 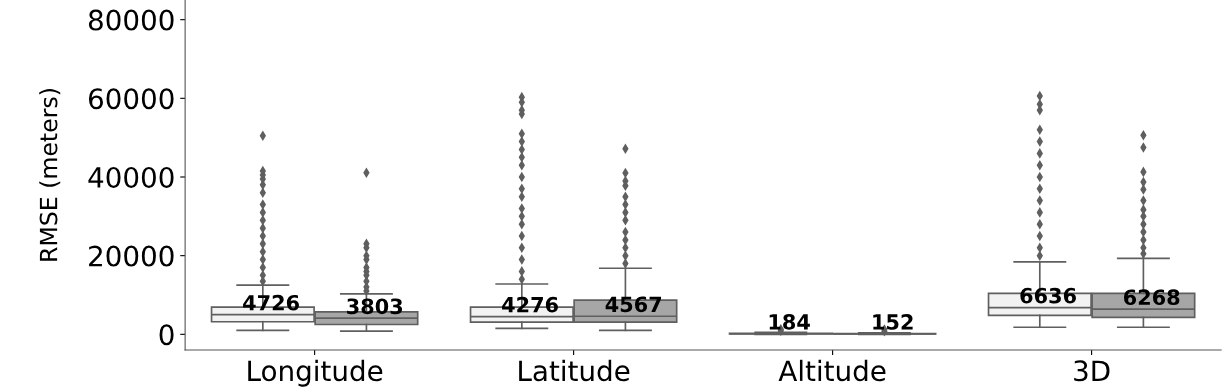 I want to click on text: 152, so click(x=893, y=322).